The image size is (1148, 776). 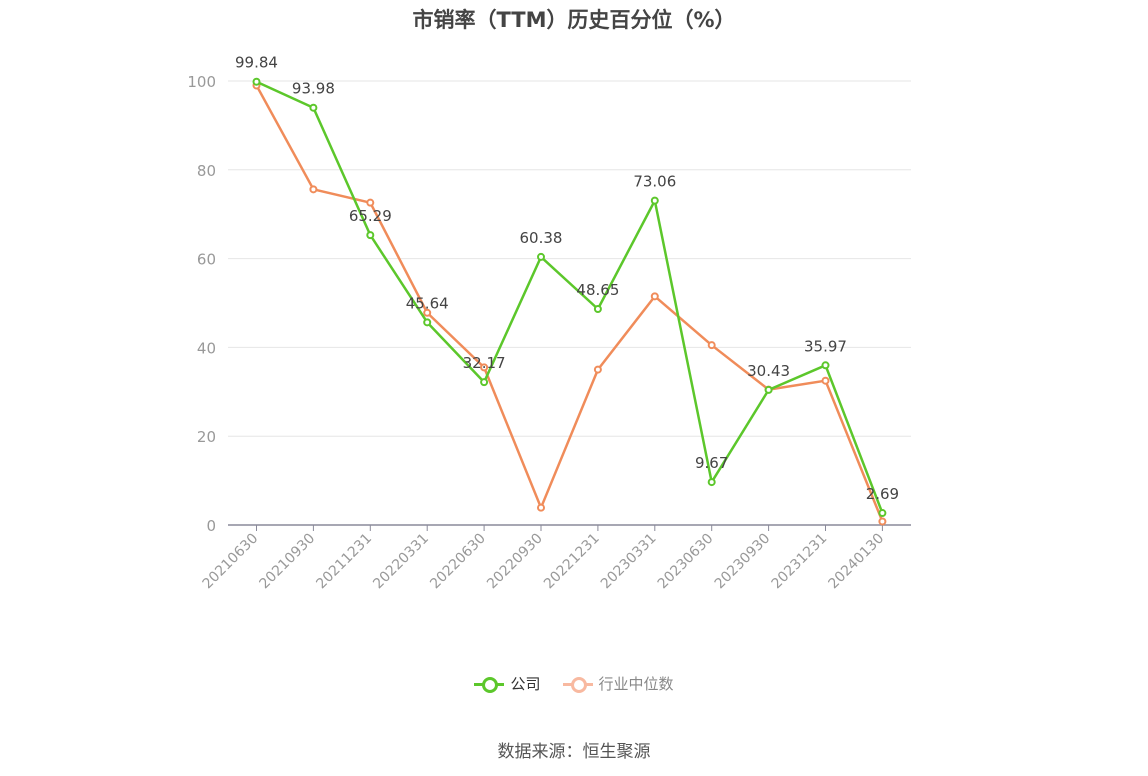 I want to click on data-label: 99.84, so click(x=256, y=63).